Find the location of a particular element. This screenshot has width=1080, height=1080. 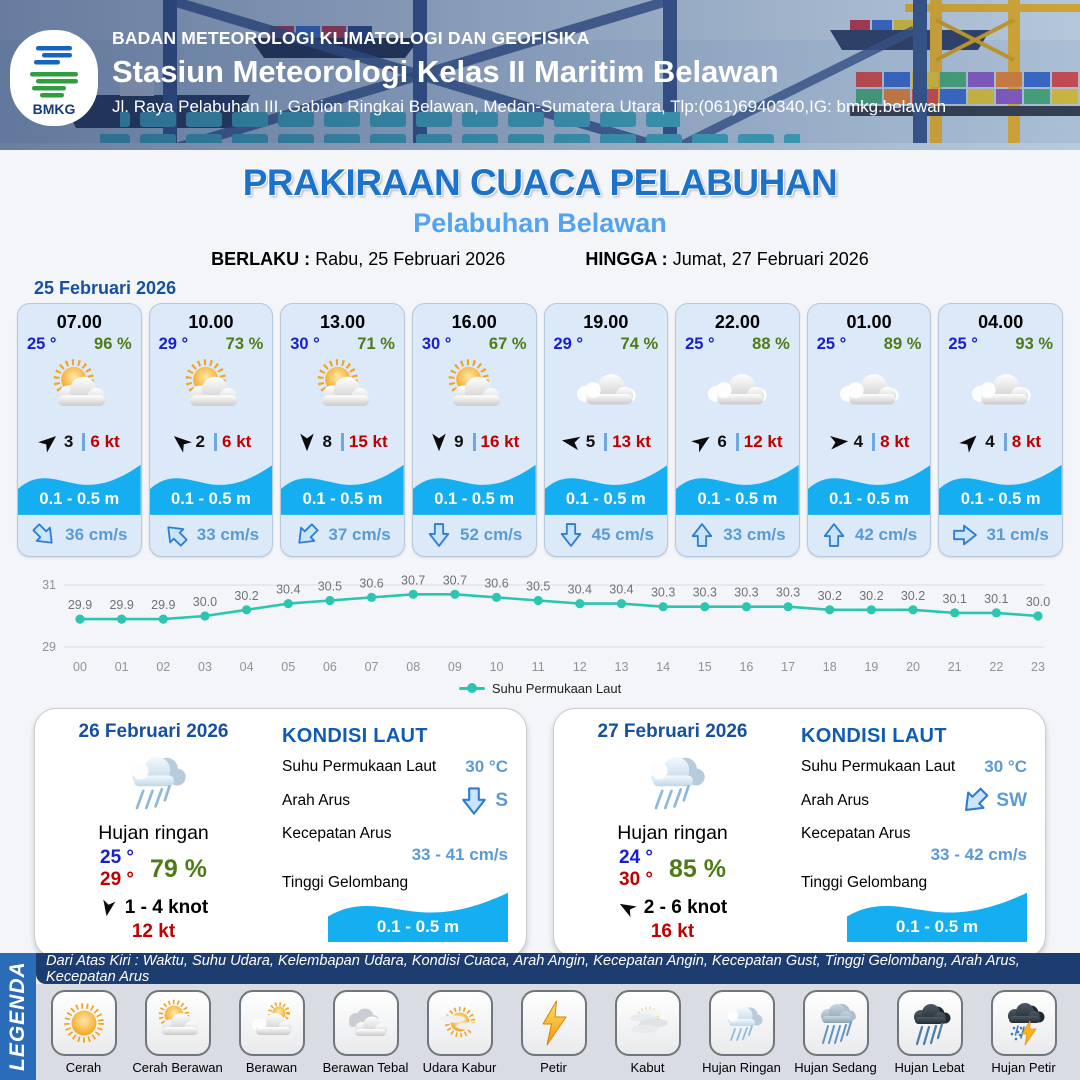

current-direction-label: Arah Arus is located at coordinates (835, 800).